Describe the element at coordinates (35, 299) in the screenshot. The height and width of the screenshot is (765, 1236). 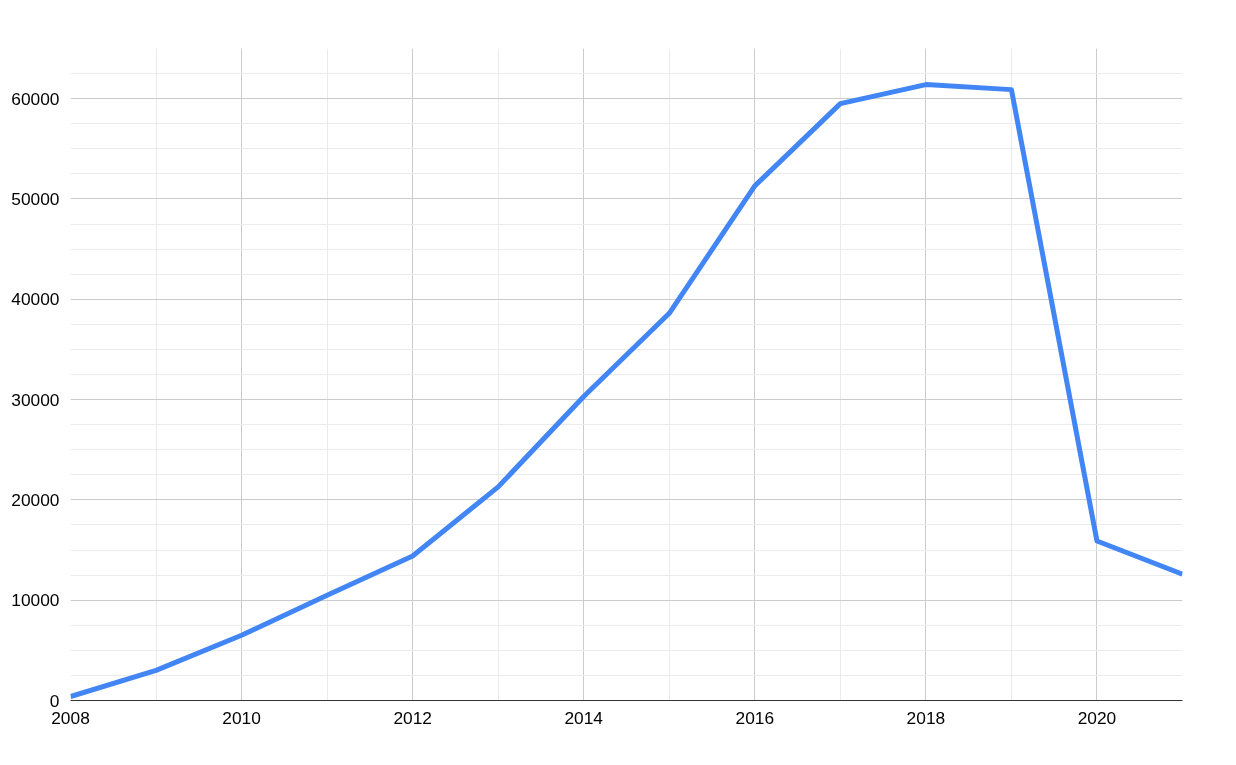
I see `y-tick-label: 40000` at that location.